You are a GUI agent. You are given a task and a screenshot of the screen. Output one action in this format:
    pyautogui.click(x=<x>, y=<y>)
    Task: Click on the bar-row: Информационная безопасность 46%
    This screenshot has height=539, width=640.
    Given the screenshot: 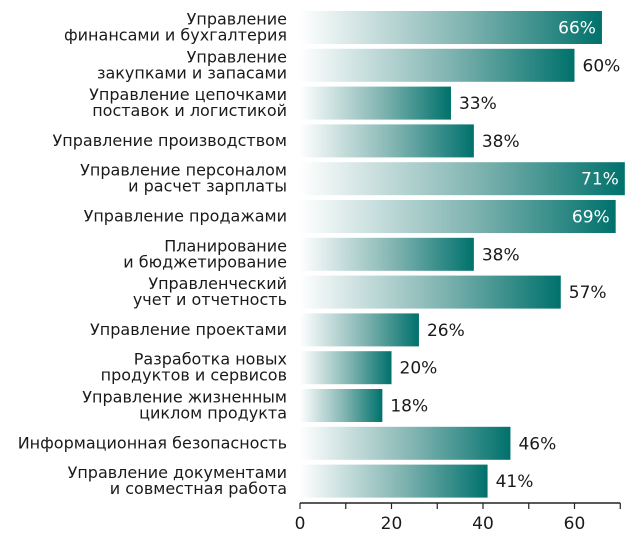 What is the action you would take?
    pyautogui.click(x=287, y=443)
    